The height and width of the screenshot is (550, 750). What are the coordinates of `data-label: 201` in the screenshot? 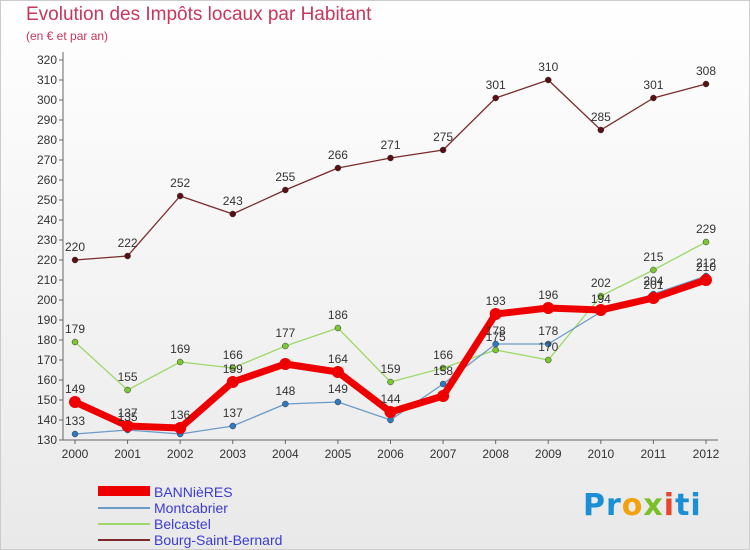 It's located at (653, 285).